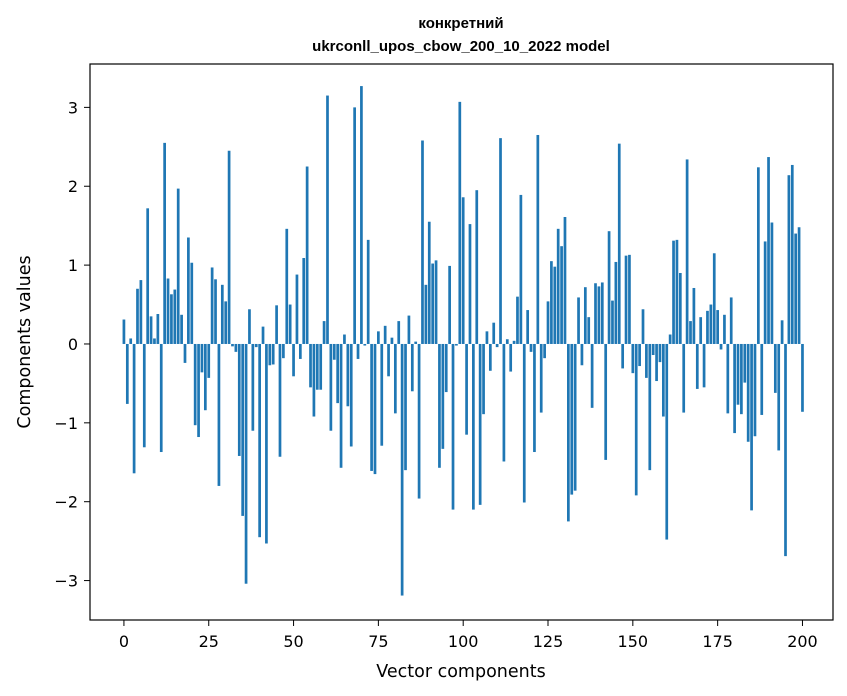  Describe the element at coordinates (25, 341) in the screenshot. I see `y-axis-label: Components values` at that location.